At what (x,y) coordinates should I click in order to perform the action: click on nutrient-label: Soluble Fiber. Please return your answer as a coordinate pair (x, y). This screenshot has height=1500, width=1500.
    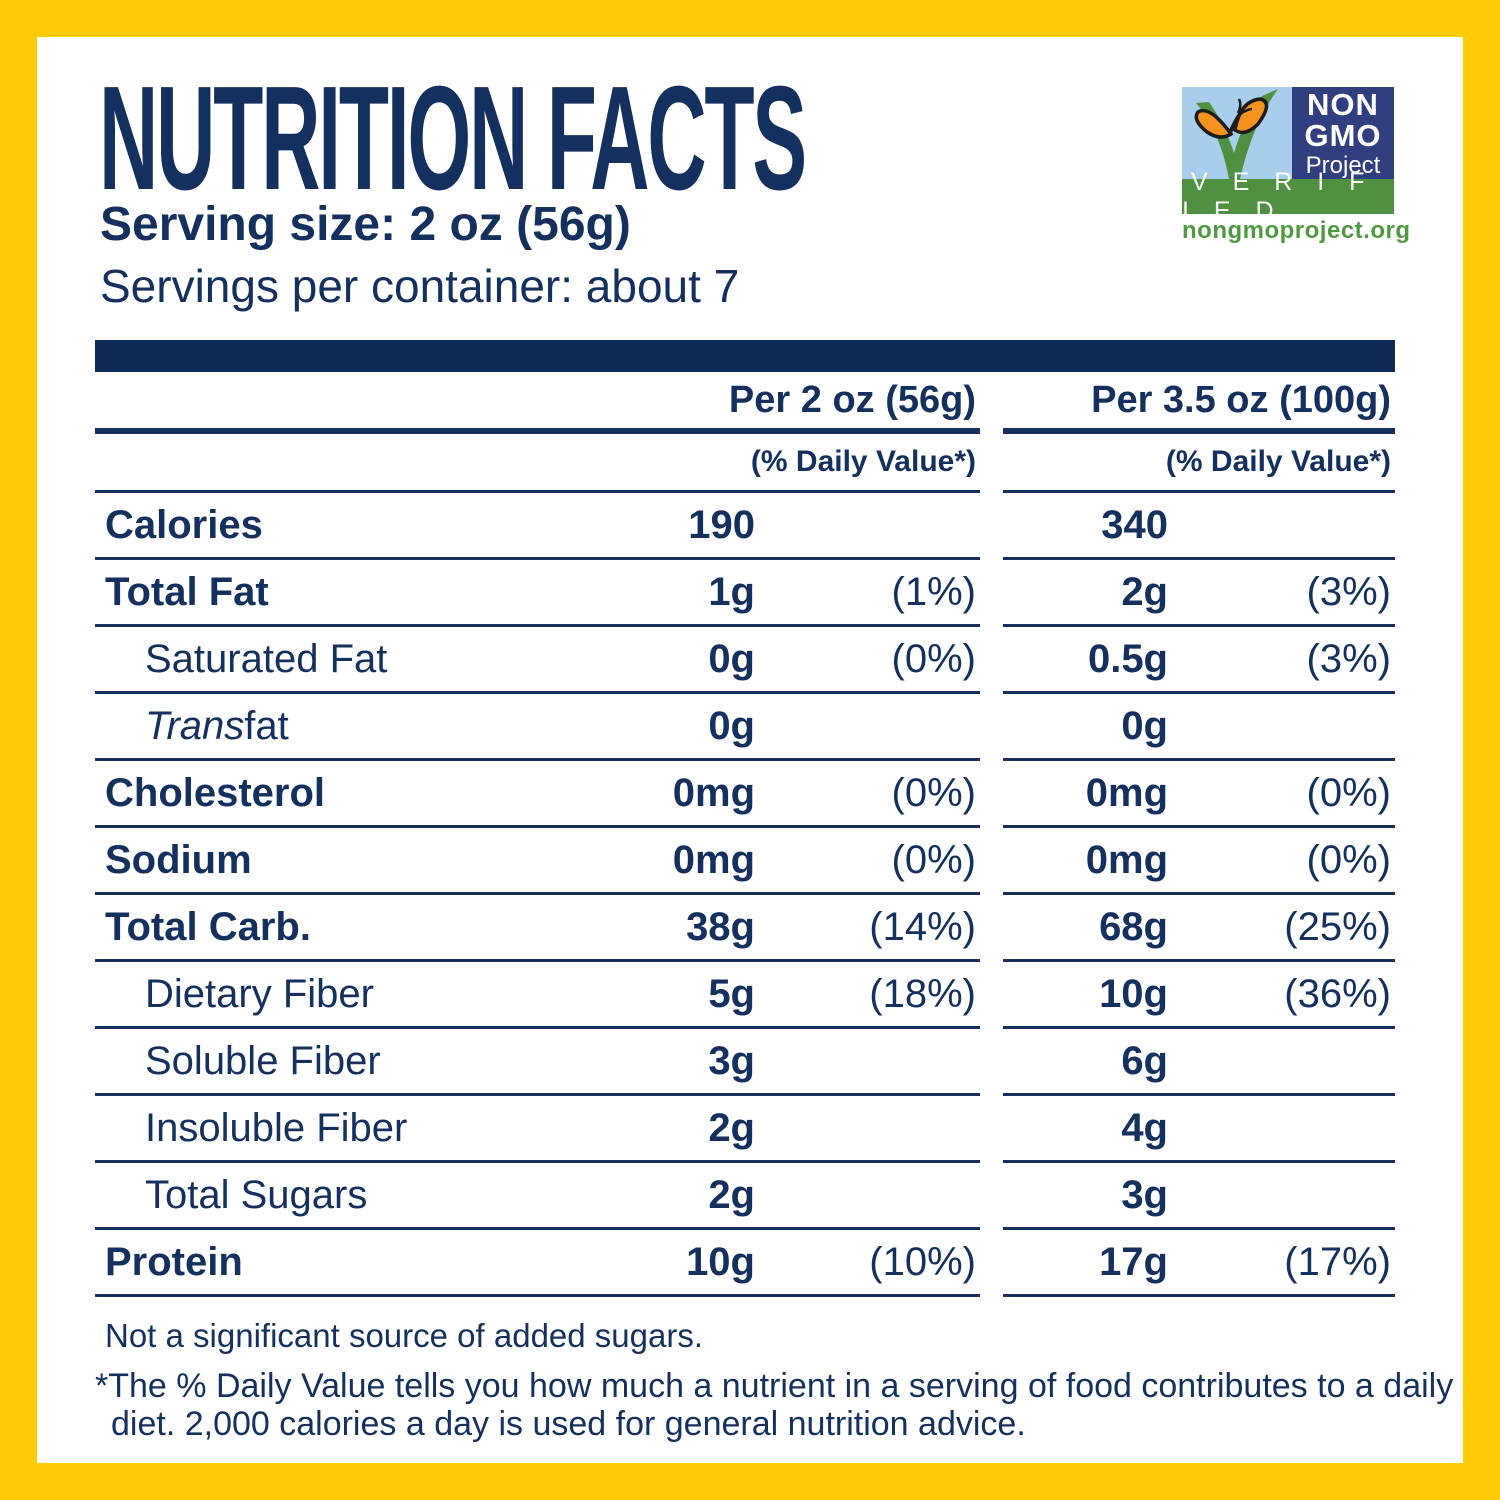
    Looking at the image, I should click on (330, 1062).